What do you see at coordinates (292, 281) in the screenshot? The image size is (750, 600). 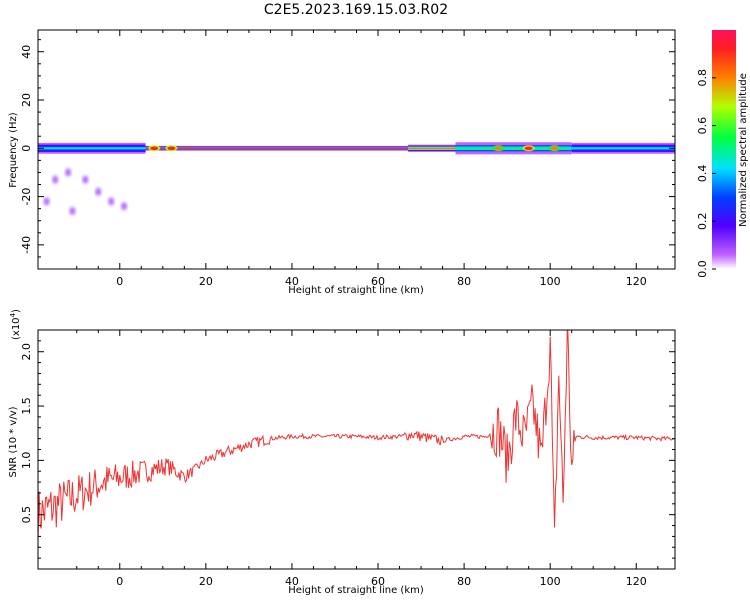 I see `spectrogram-x-tick-label: 40` at bounding box center [292, 281].